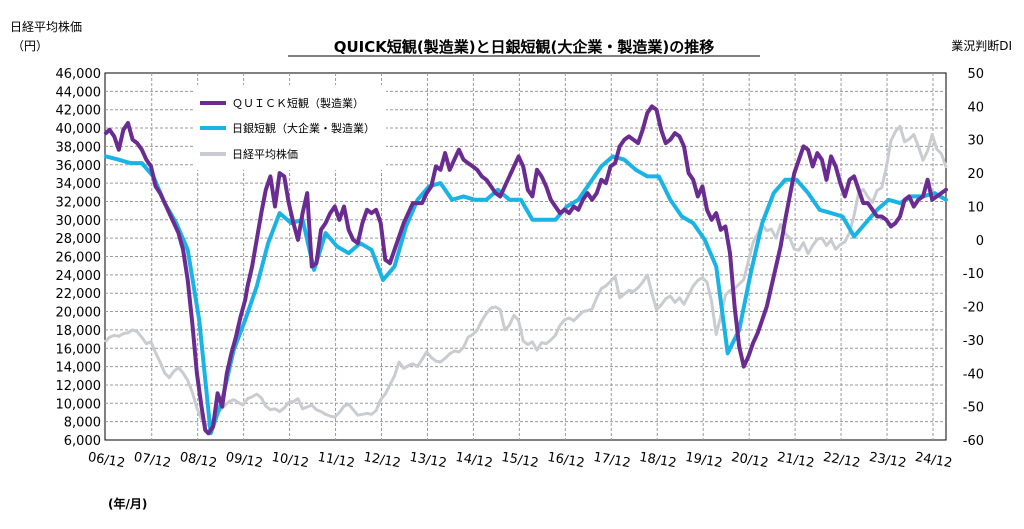 This screenshot has height=529, width=1024. Describe the element at coordinates (199, 460) in the screenshot. I see `x-tick-label: 08/12` at that location.